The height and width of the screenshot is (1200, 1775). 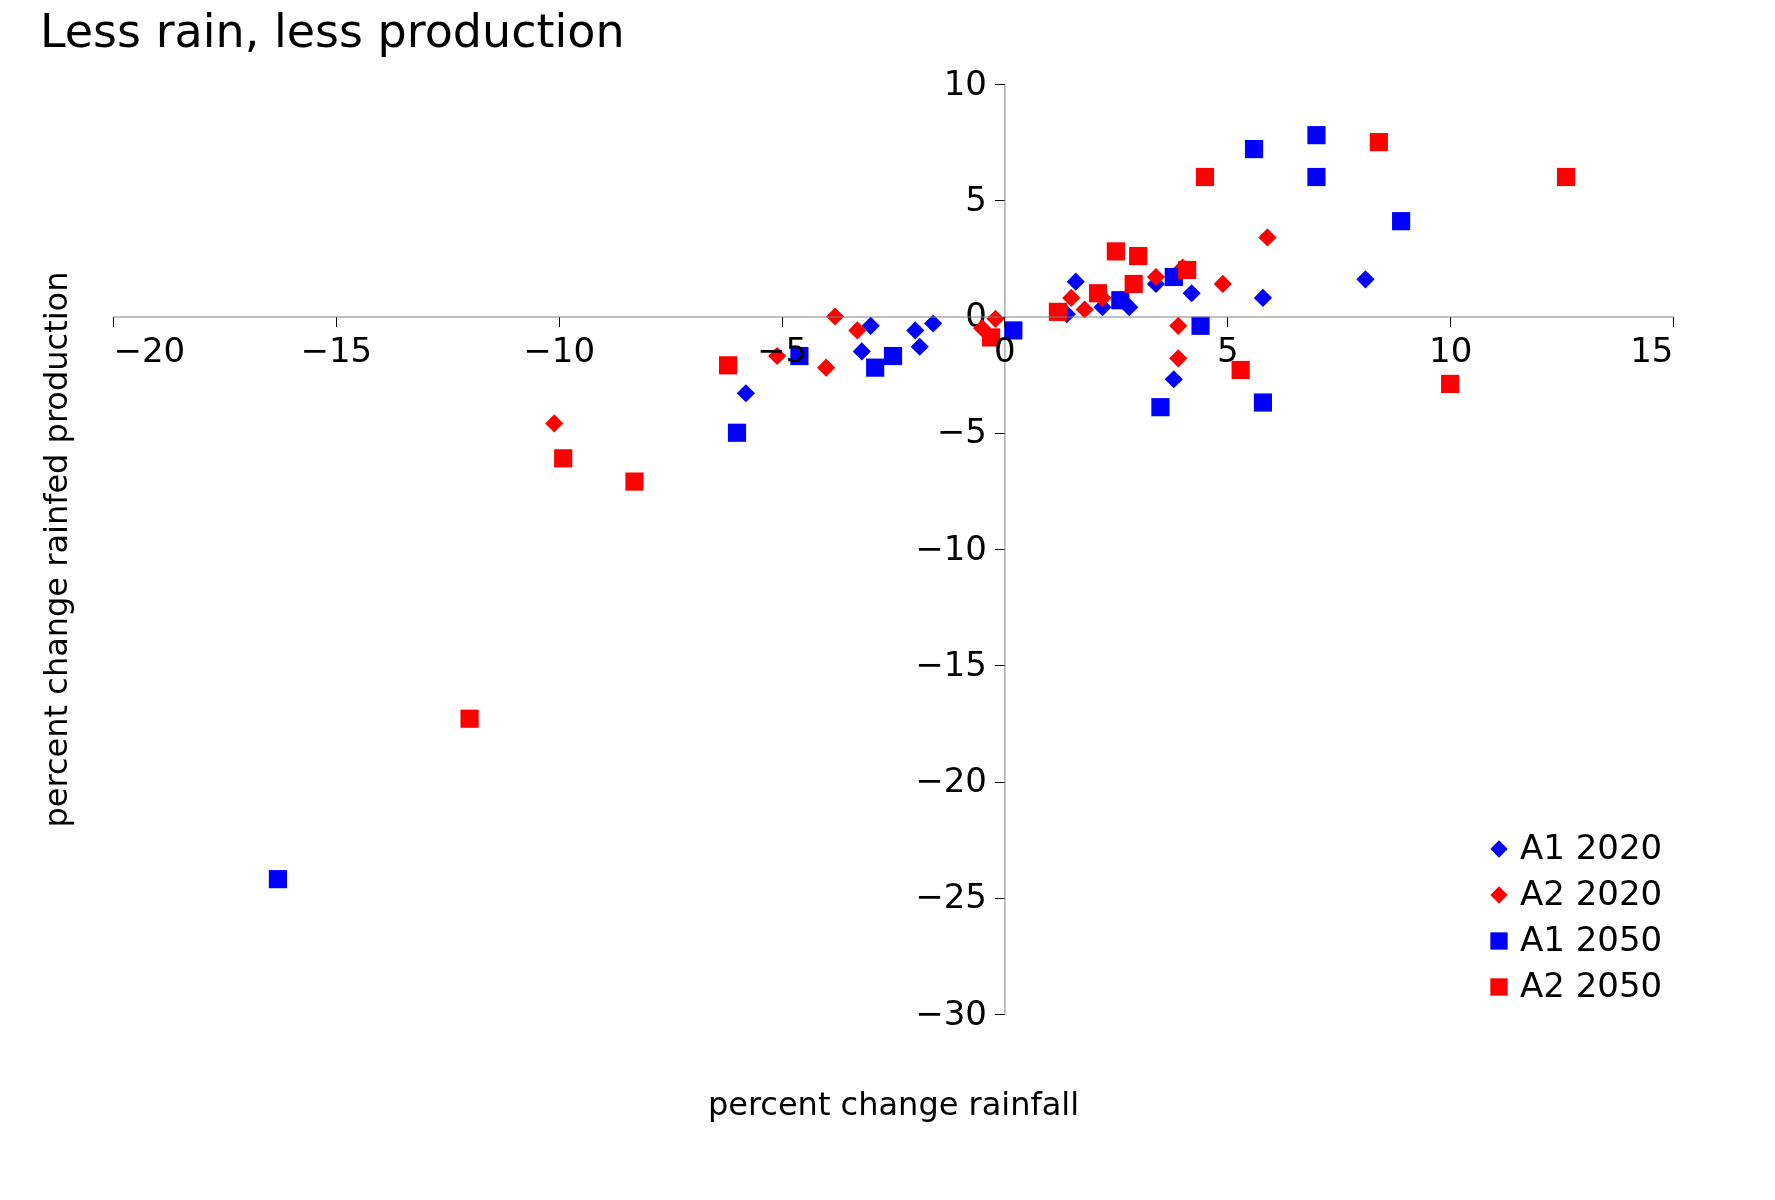 What do you see at coordinates (149, 350) in the screenshot?
I see `x-tick-label: −20` at bounding box center [149, 350].